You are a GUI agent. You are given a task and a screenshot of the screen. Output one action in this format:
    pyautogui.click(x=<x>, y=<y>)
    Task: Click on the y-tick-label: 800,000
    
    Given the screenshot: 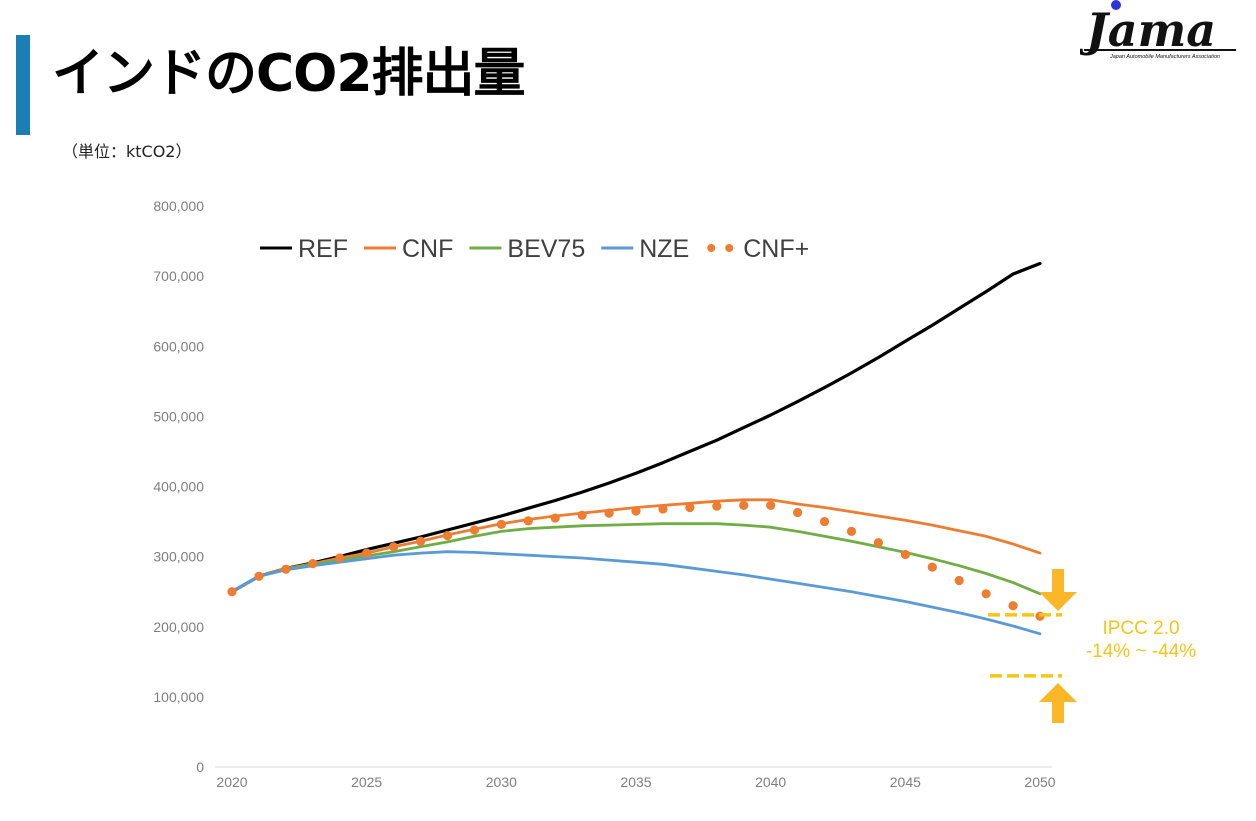 What is the action you would take?
    pyautogui.click(x=178, y=206)
    